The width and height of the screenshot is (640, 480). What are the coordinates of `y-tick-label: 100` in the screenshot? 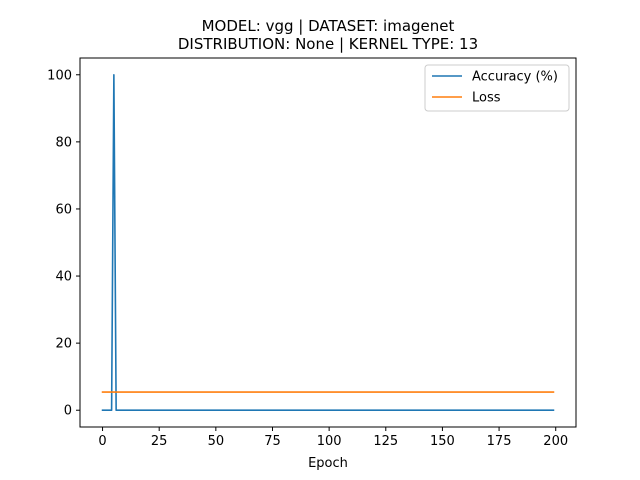 It's located at (59, 75).